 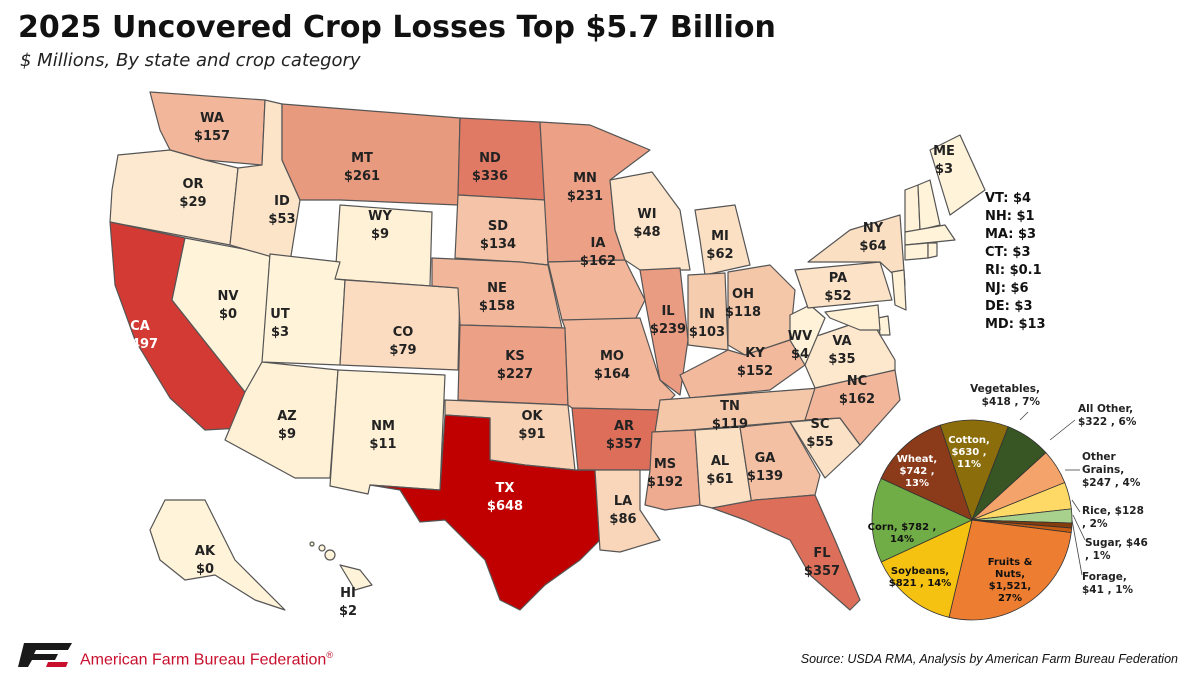 What do you see at coordinates (282, 201) in the screenshot?
I see `state-label-id: ID` at bounding box center [282, 201].